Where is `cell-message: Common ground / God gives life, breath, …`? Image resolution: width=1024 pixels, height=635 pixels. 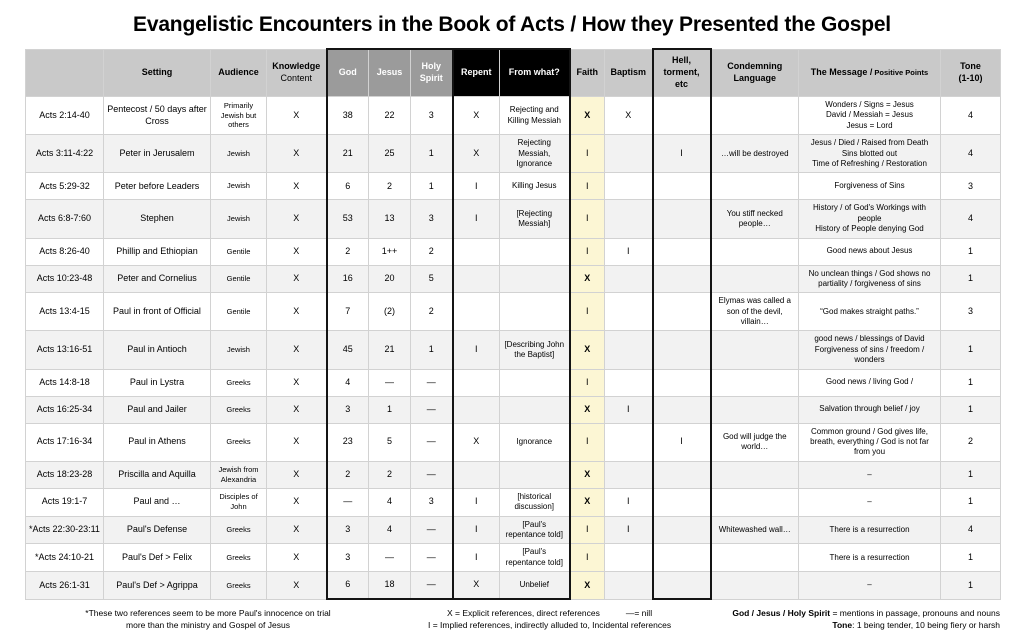 cell-message: Common ground / God gives life, breath, … is located at coordinates (869, 442).